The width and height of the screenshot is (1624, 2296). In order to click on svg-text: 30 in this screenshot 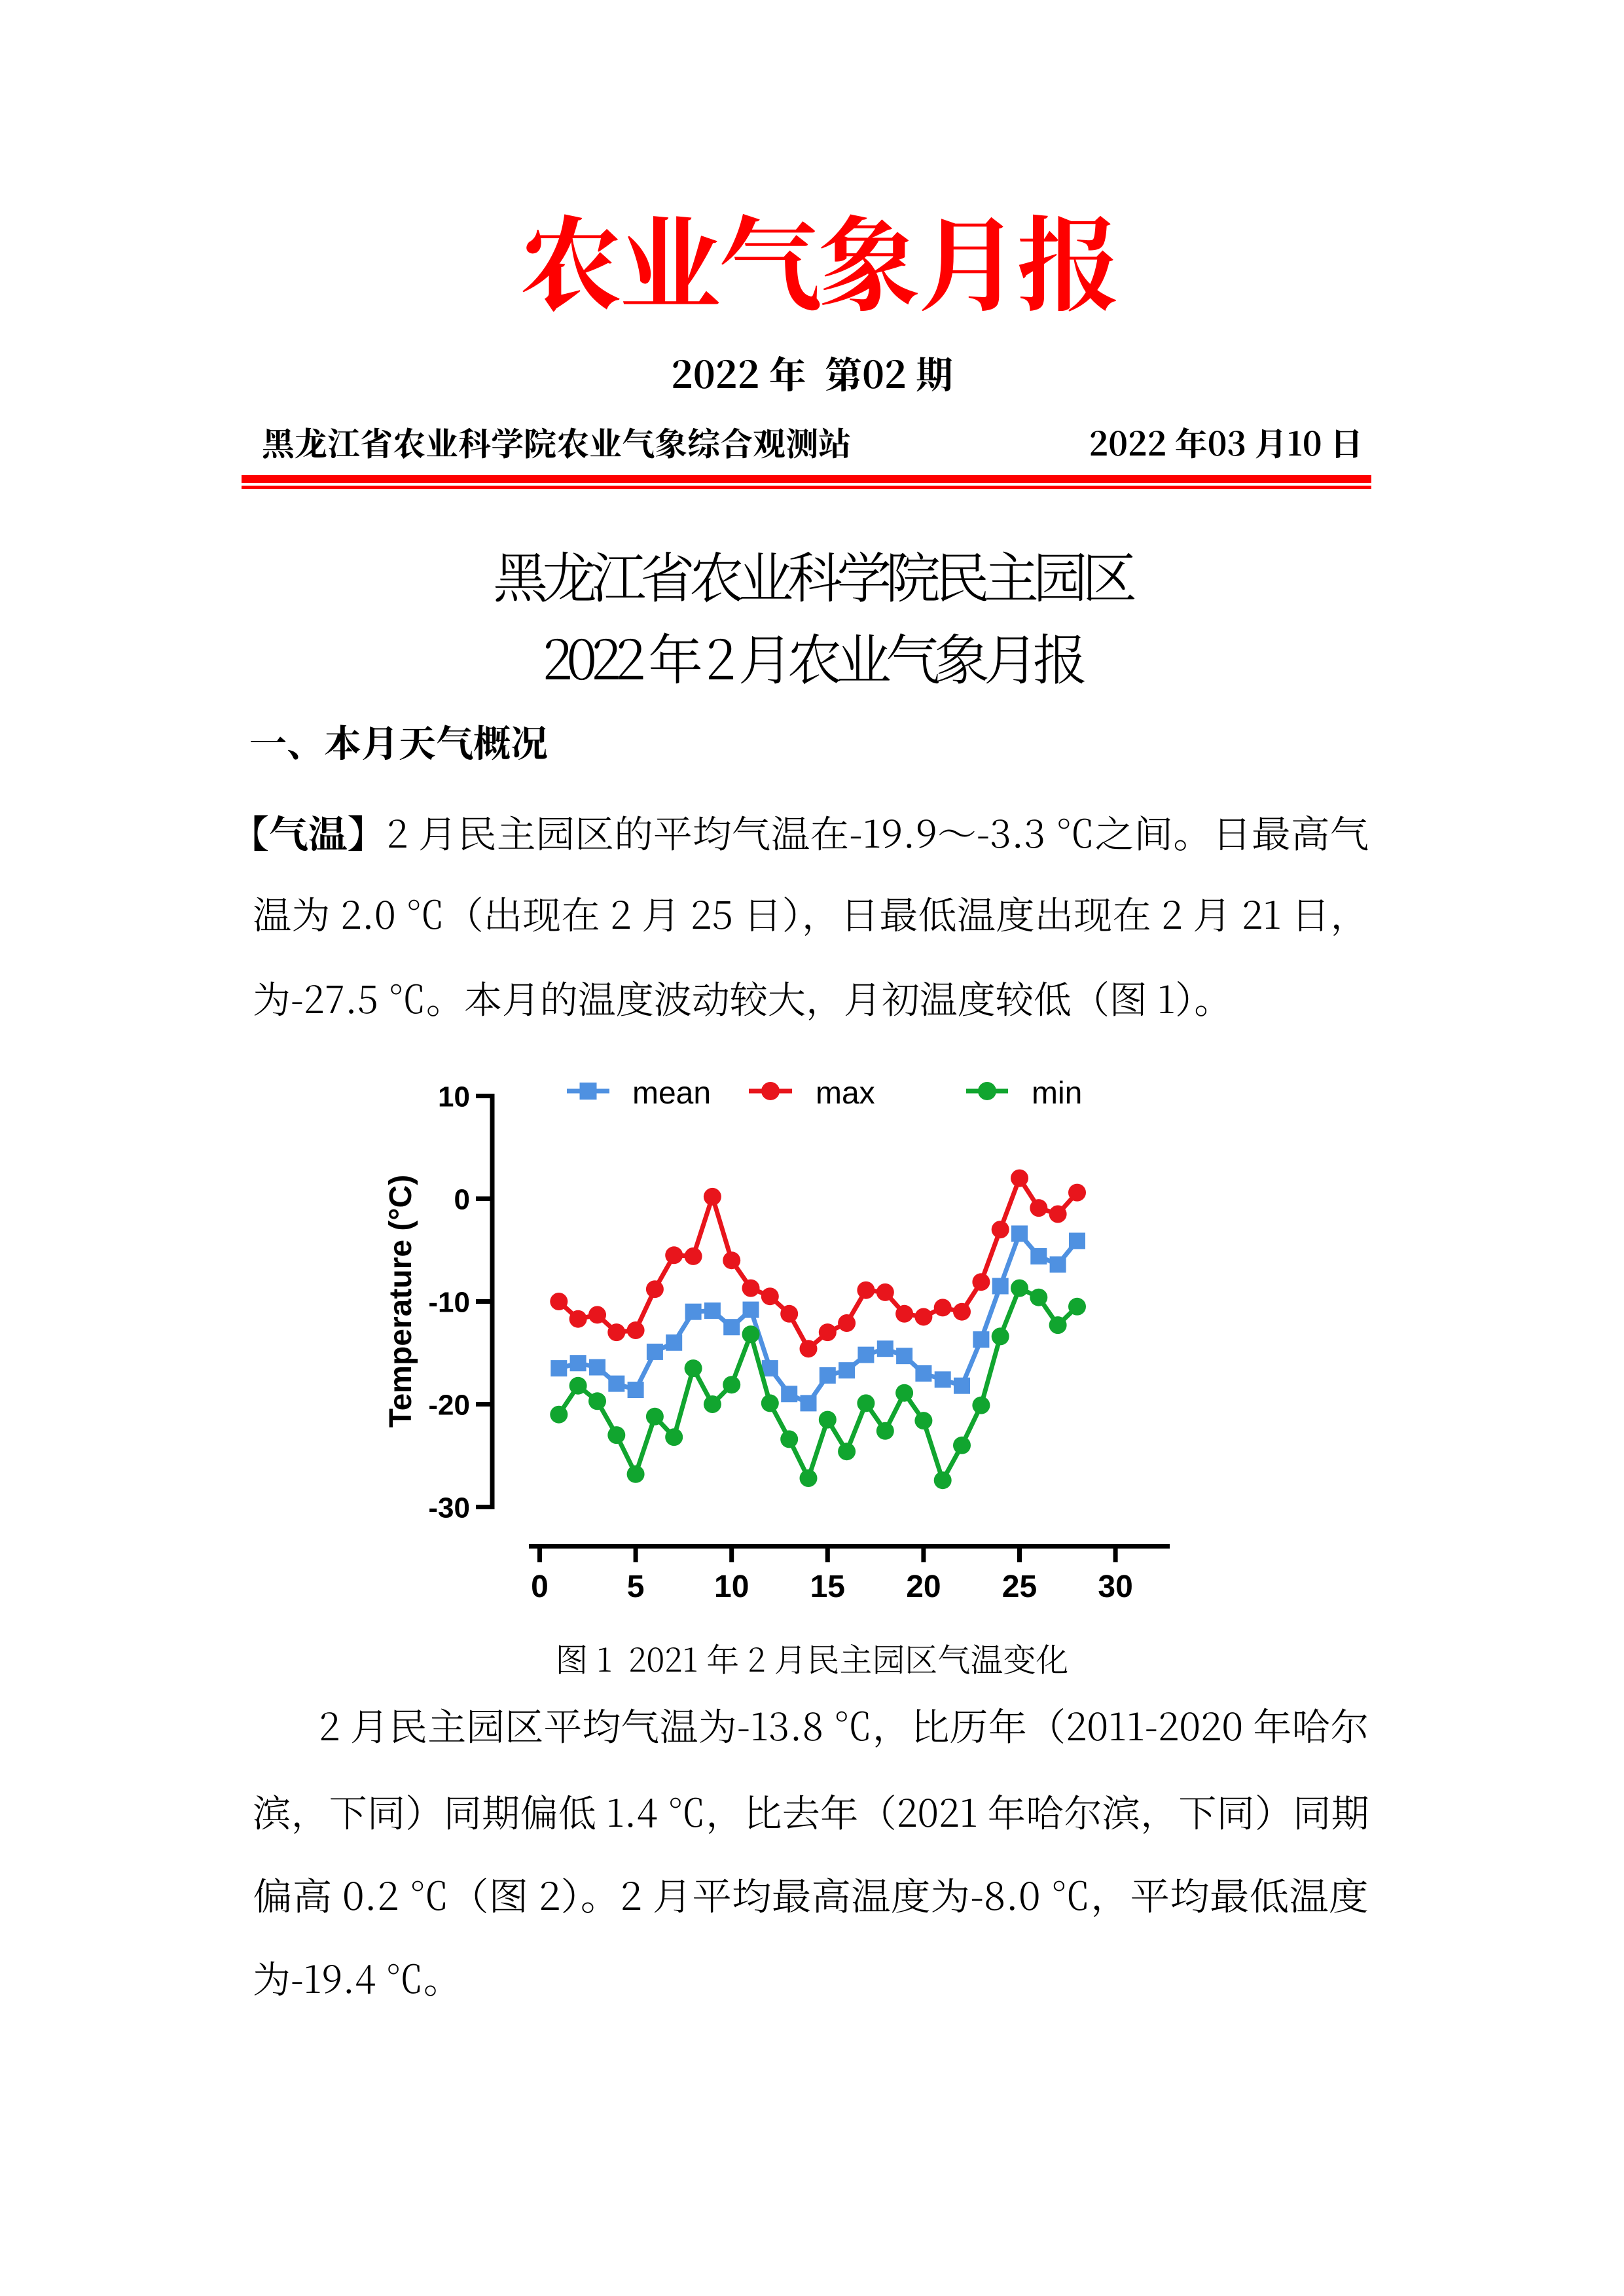, I will do `click(1115, 1587)`.